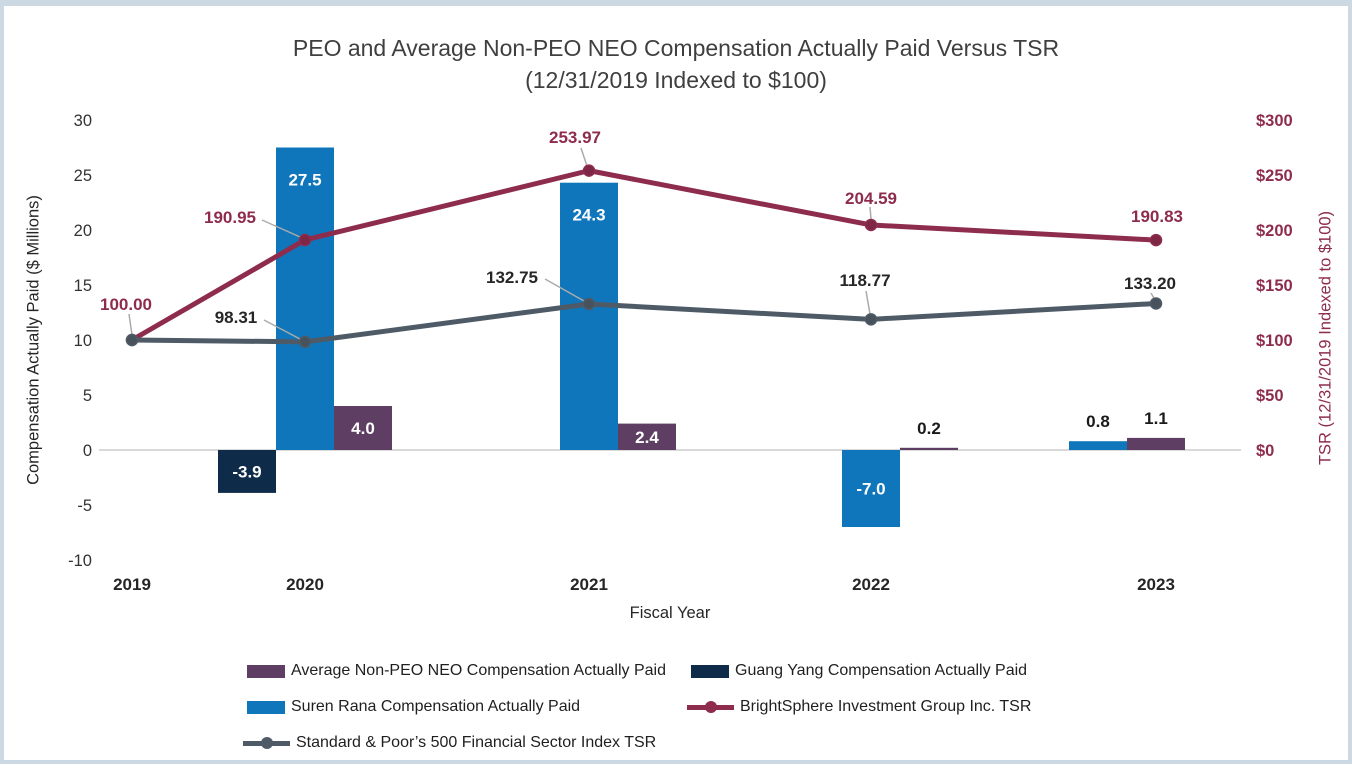 The width and height of the screenshot is (1352, 770). I want to click on right-axis-tick: $150, so click(1274, 286).